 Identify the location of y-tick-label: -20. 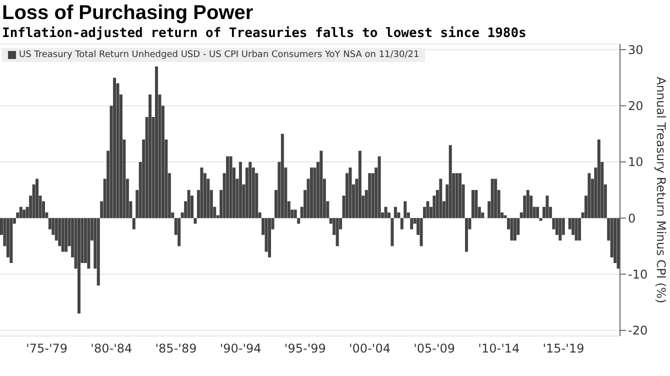
(638, 331).